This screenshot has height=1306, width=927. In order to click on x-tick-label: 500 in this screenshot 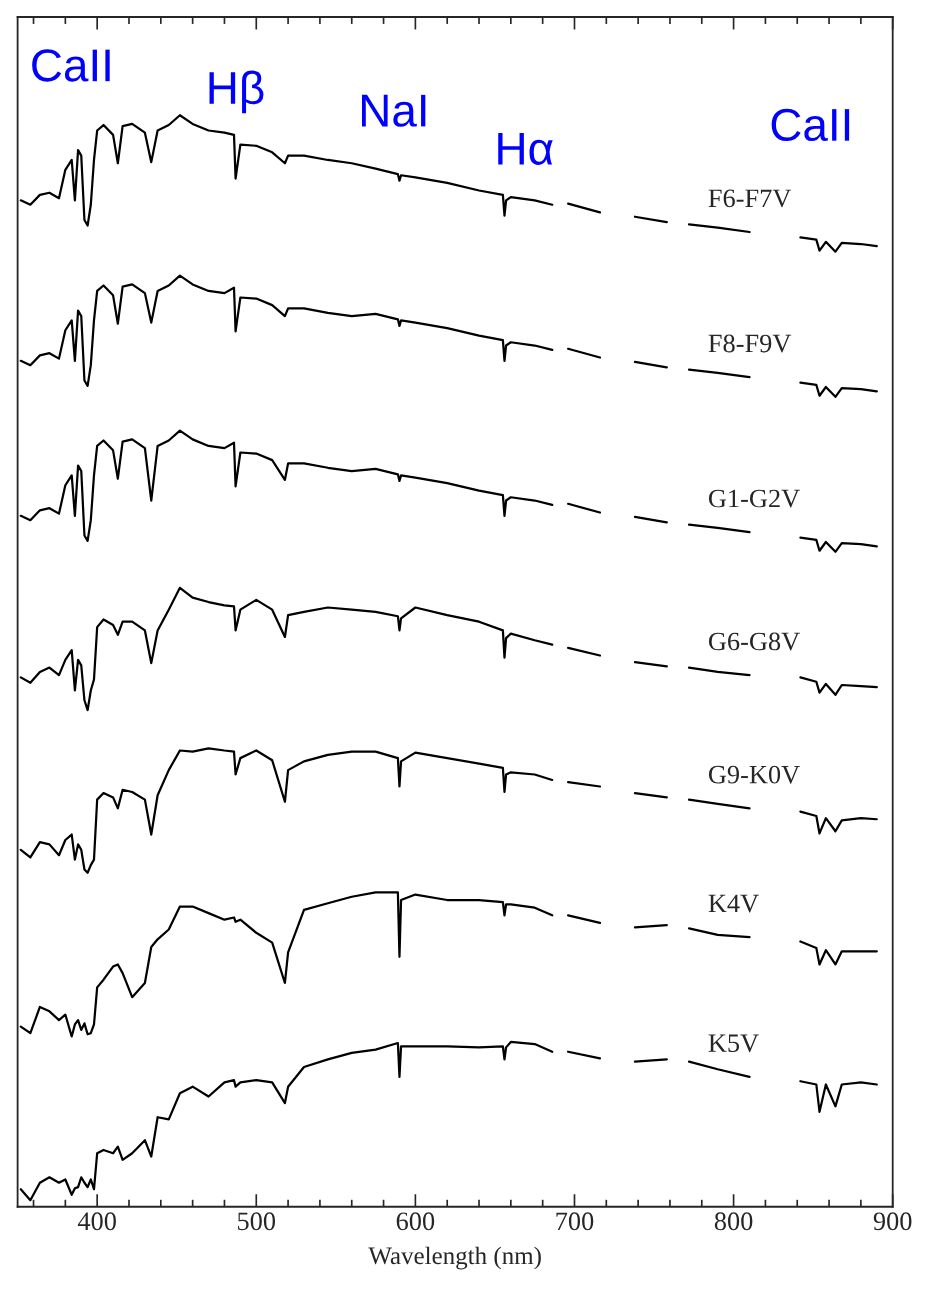, I will do `click(257, 1221)`.